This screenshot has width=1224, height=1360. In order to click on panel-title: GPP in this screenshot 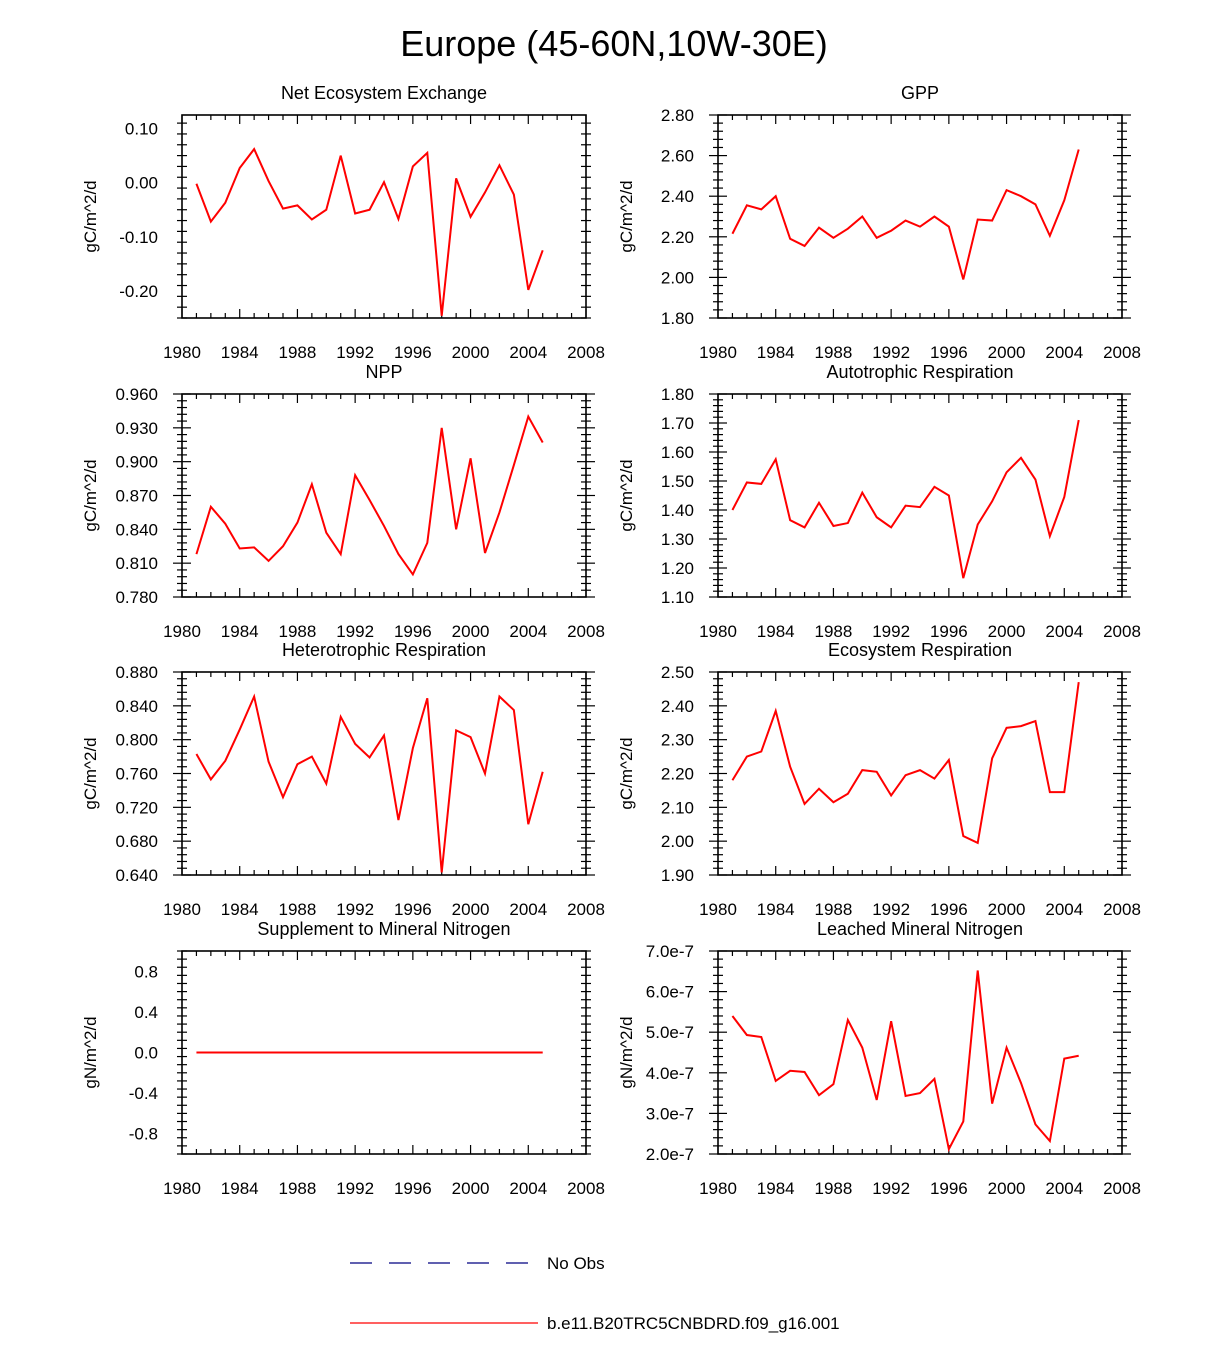, I will do `click(920, 93)`.